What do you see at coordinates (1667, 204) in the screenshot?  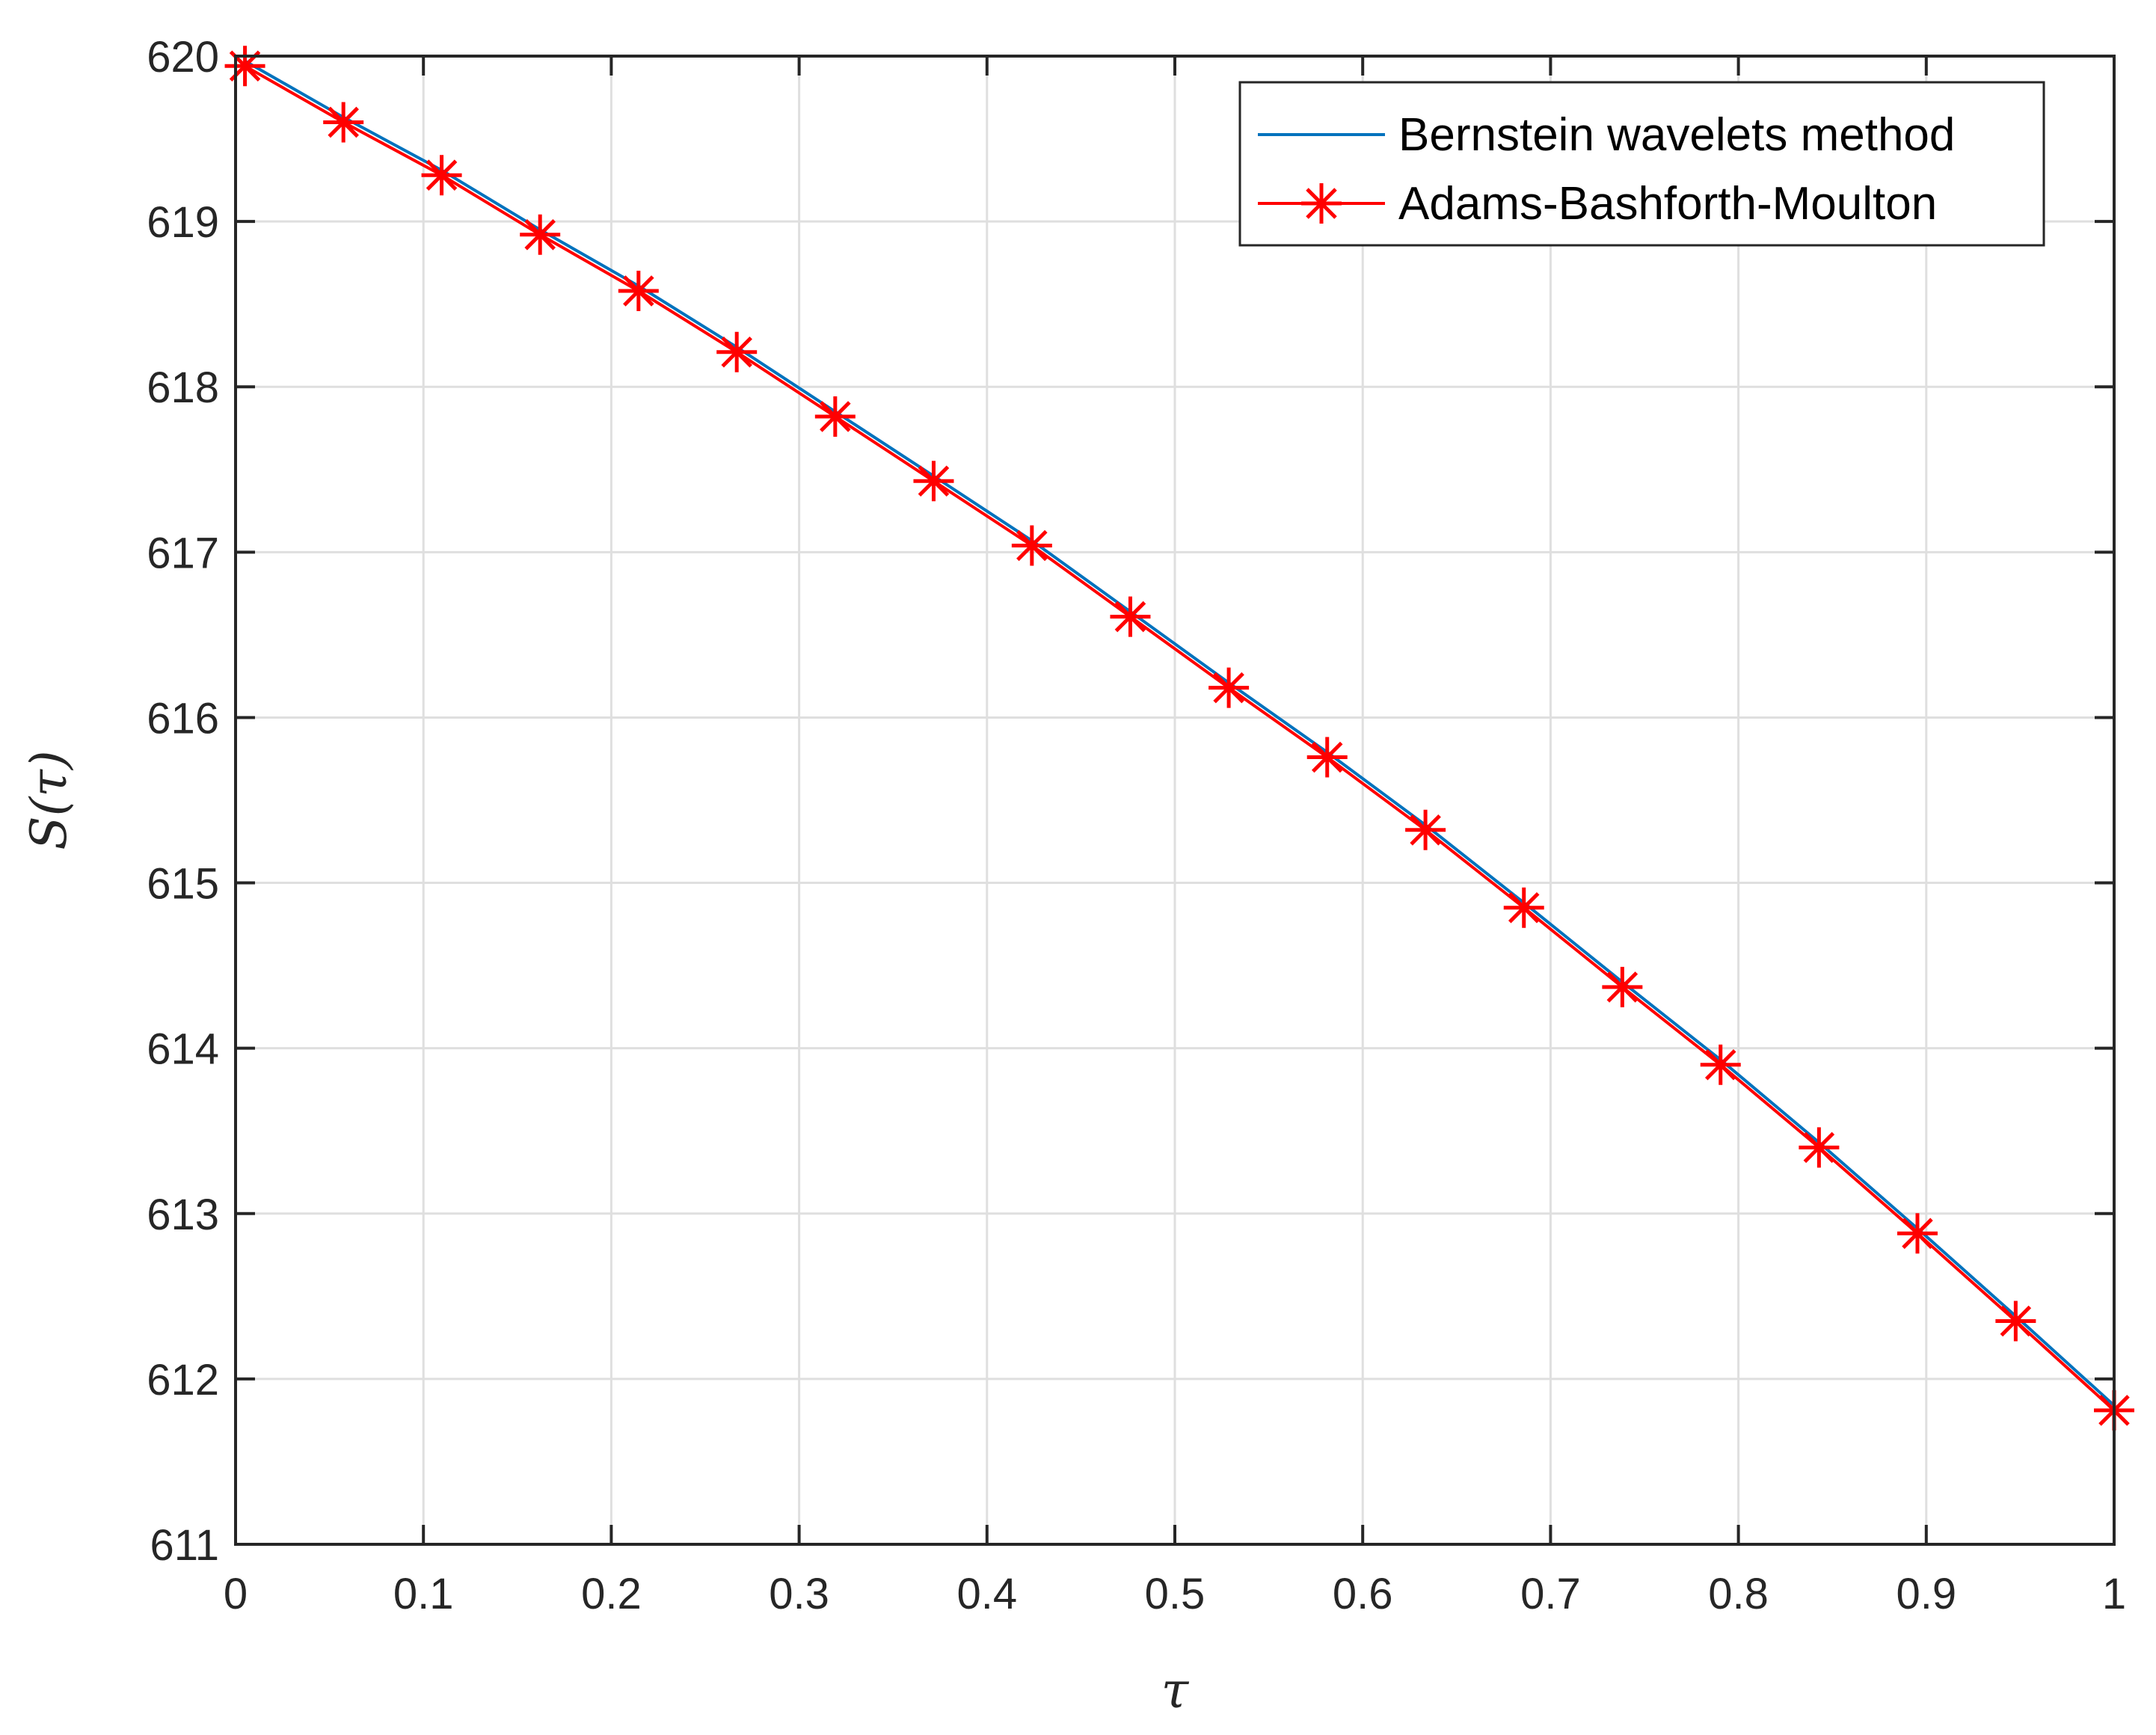 I see `legend-label-abm: Adams-Bashforth-Moulton` at bounding box center [1667, 204].